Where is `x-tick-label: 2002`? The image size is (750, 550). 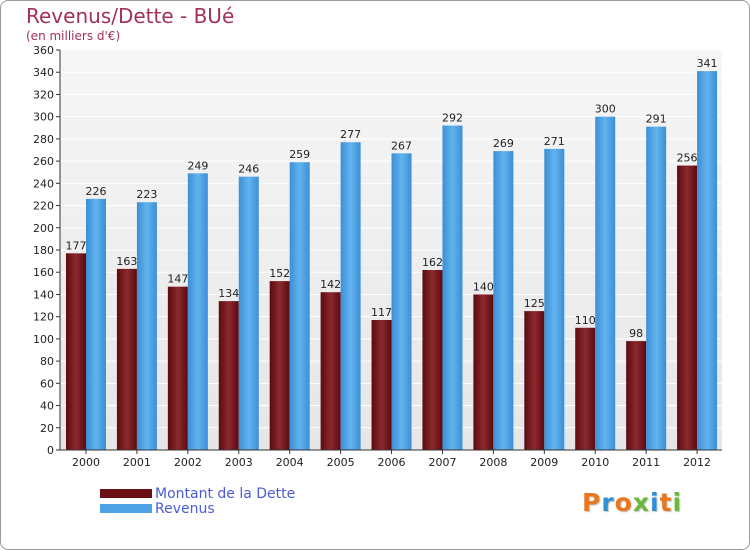 x-tick-label: 2002 is located at coordinates (188, 462).